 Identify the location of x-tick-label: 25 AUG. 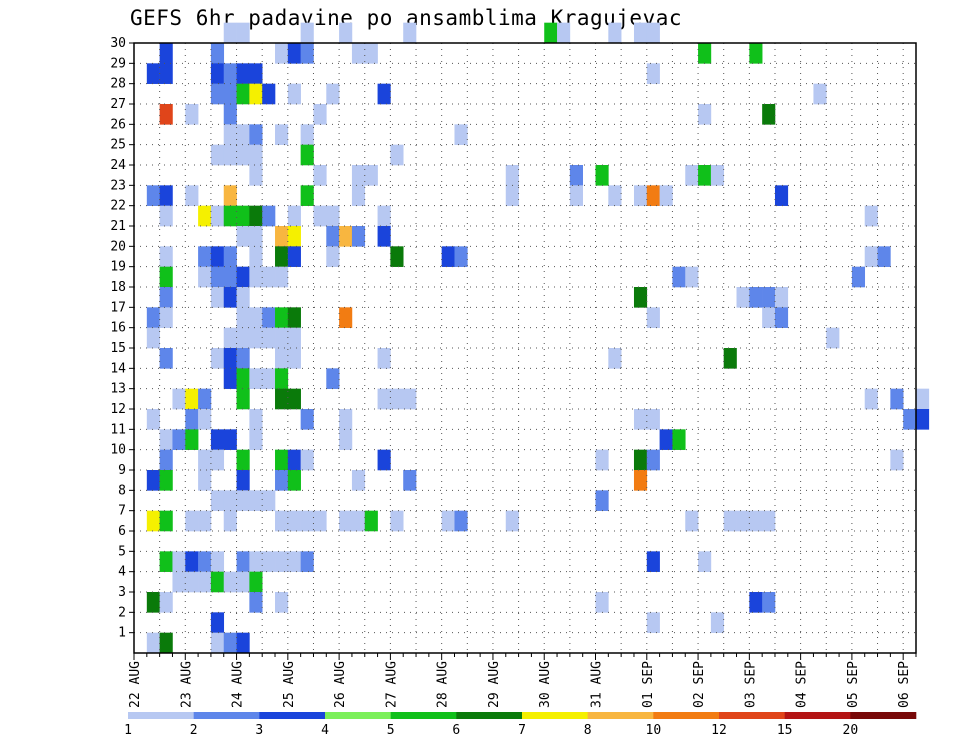
(289, 684).